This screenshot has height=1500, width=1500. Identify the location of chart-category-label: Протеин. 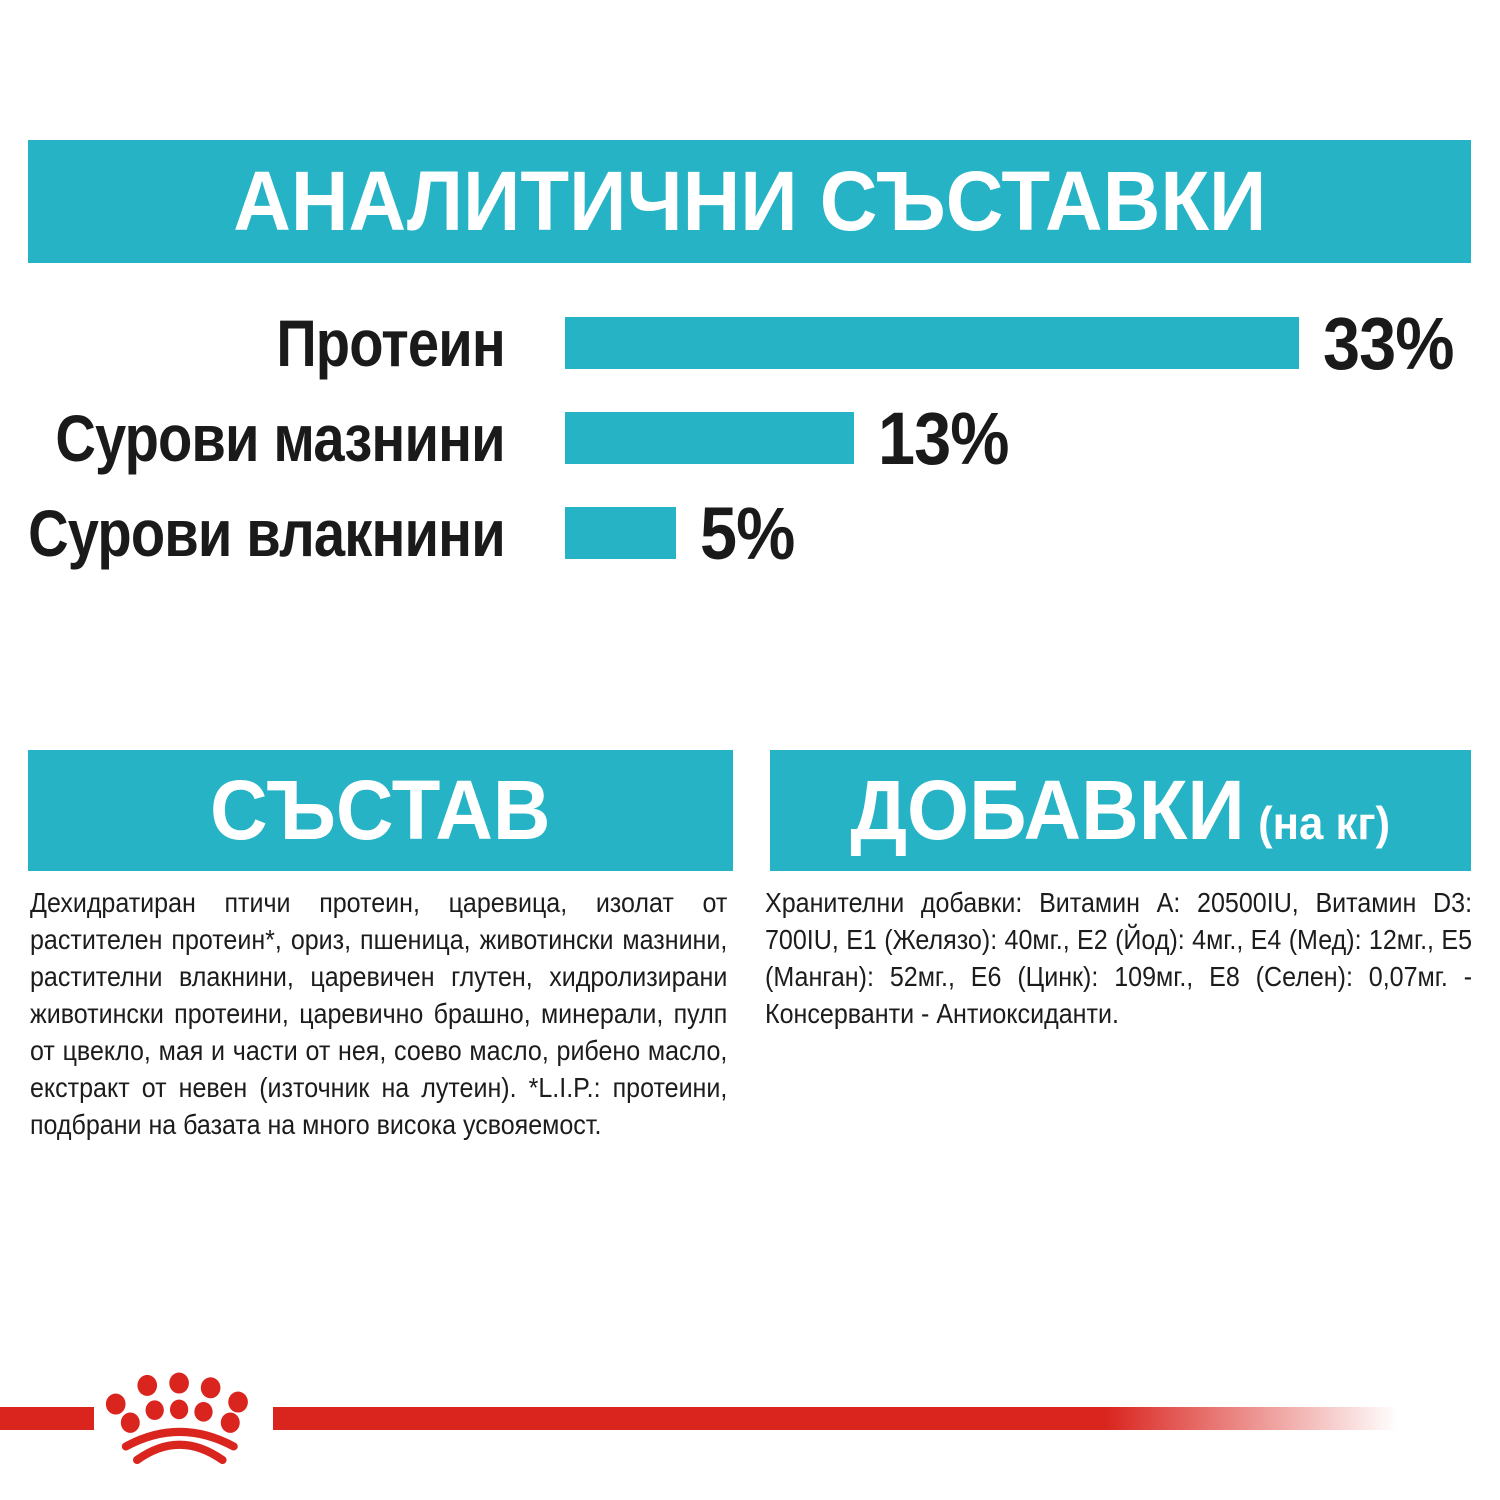
(390, 343).